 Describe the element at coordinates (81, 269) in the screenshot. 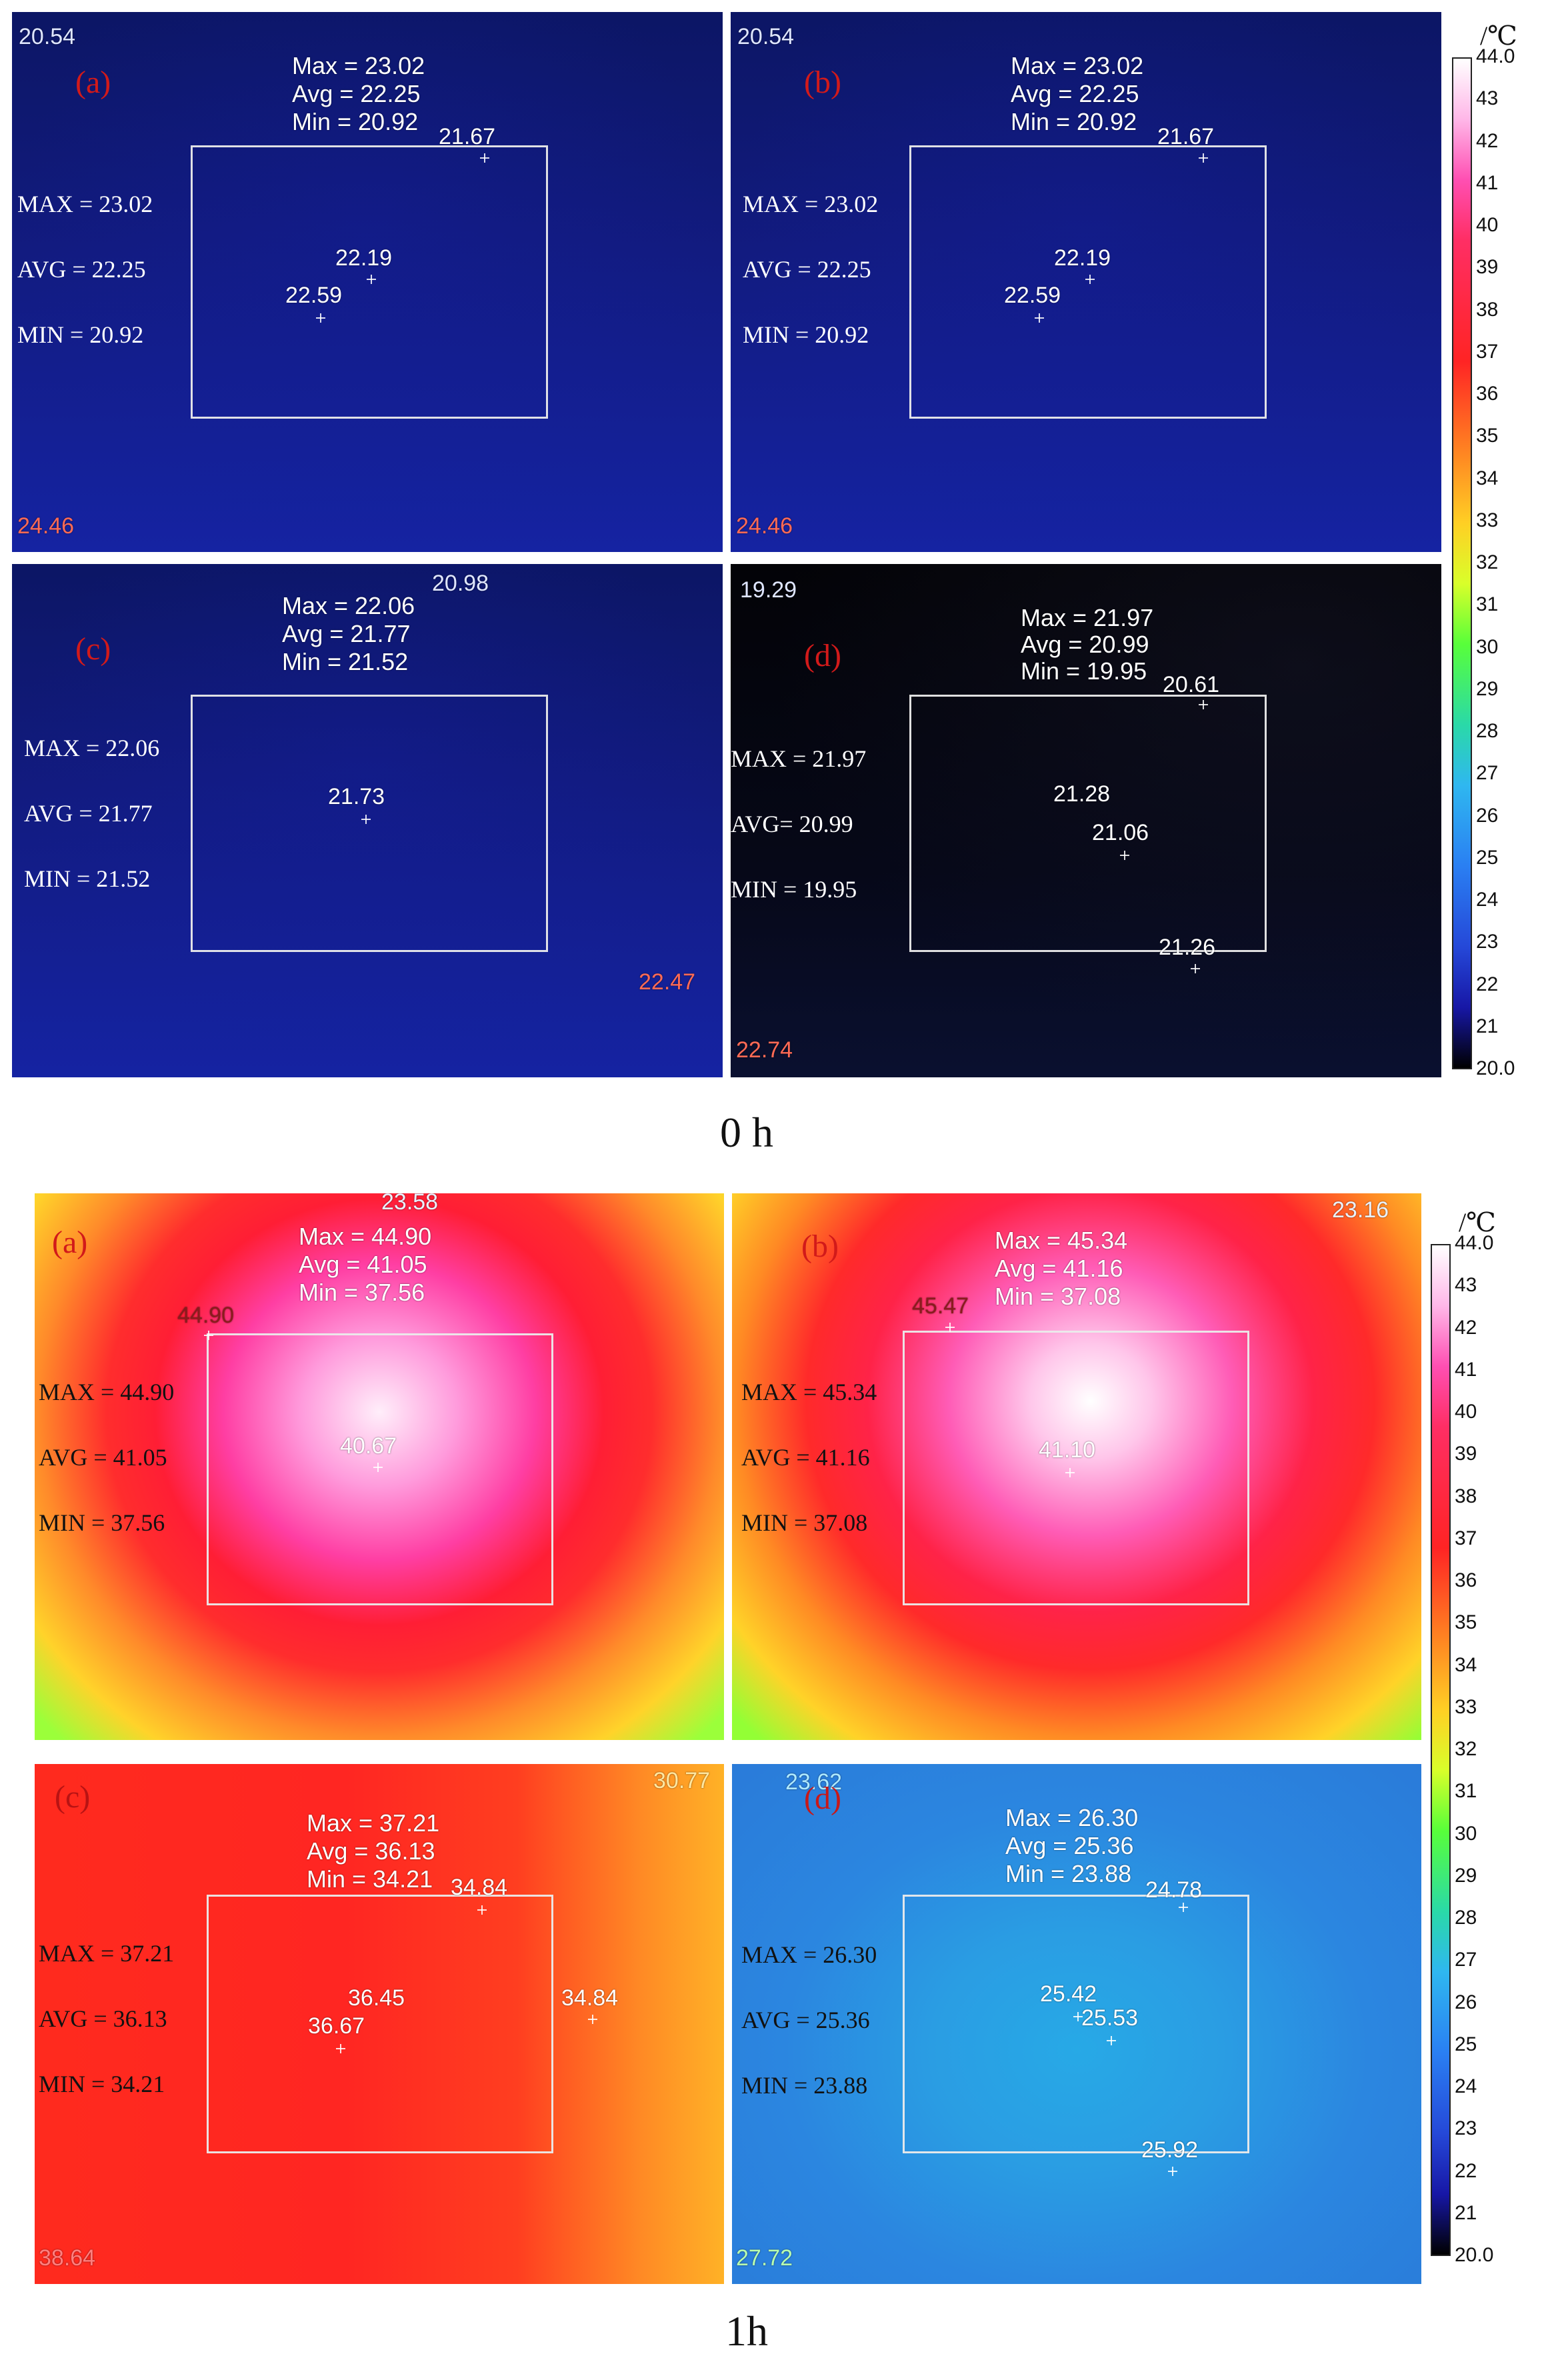

I see `side-stats-avg: AVG = 22.25` at that location.